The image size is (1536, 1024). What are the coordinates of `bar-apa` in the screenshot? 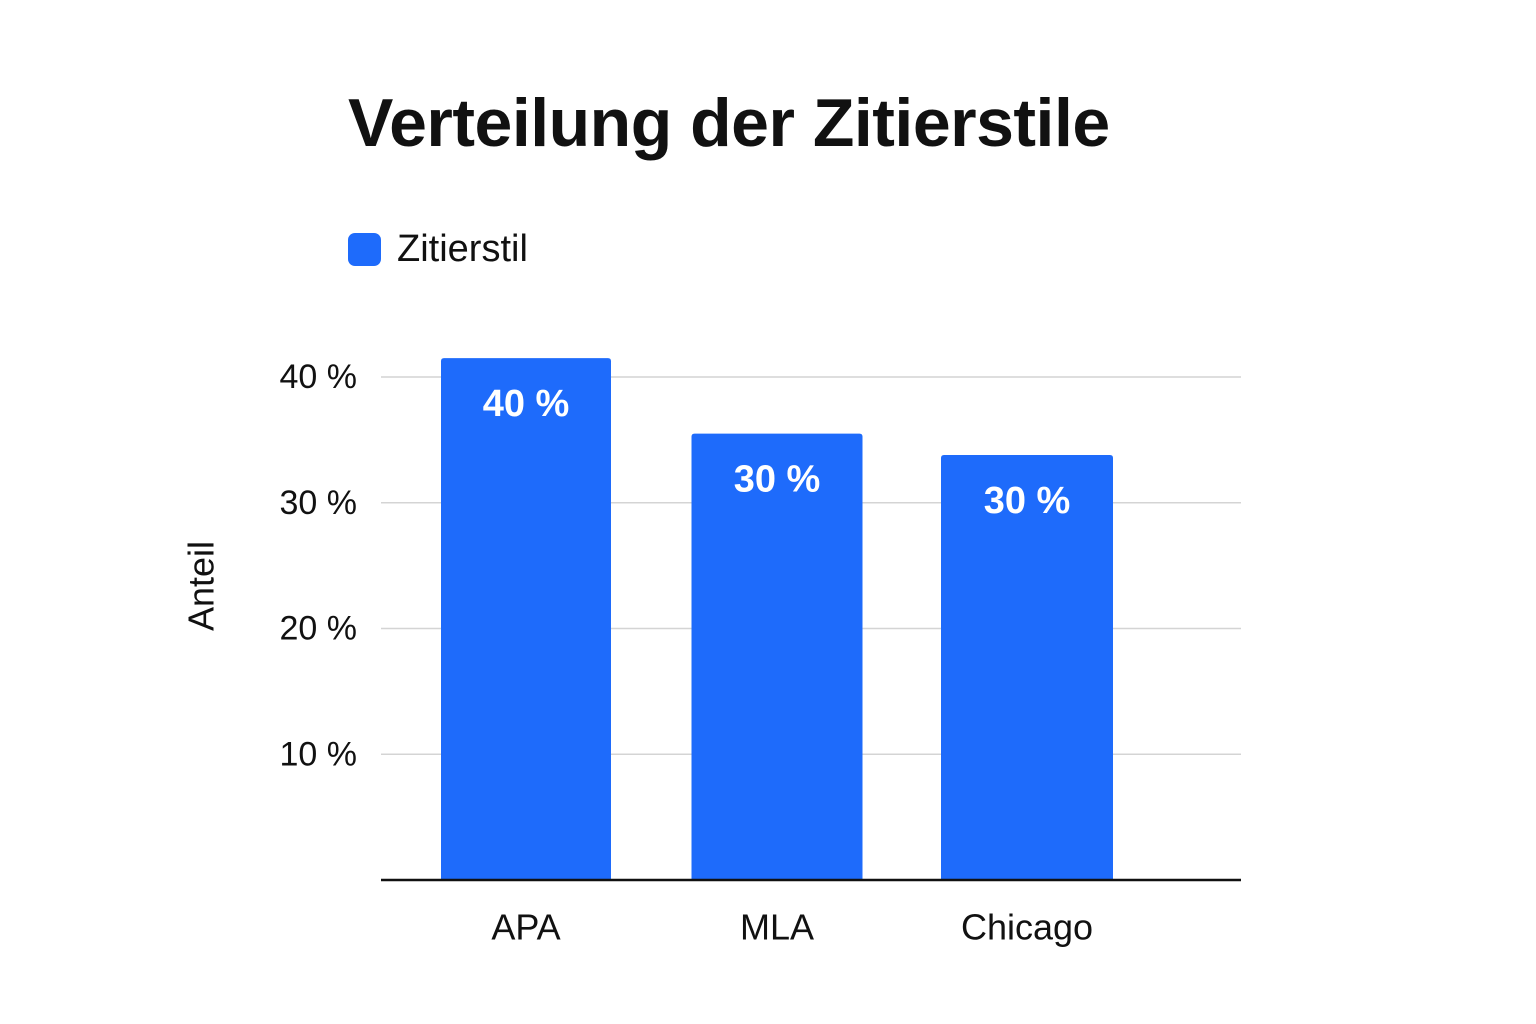 It's located at (526, 619).